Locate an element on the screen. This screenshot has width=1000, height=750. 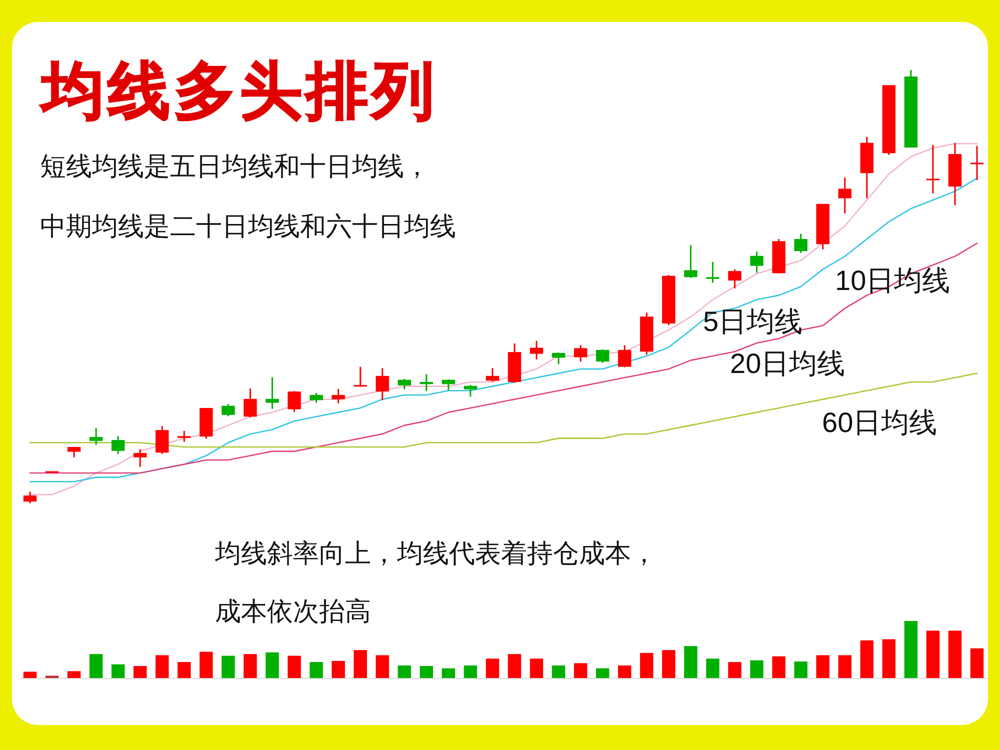
series-label: 60日均线 is located at coordinates (880, 422).